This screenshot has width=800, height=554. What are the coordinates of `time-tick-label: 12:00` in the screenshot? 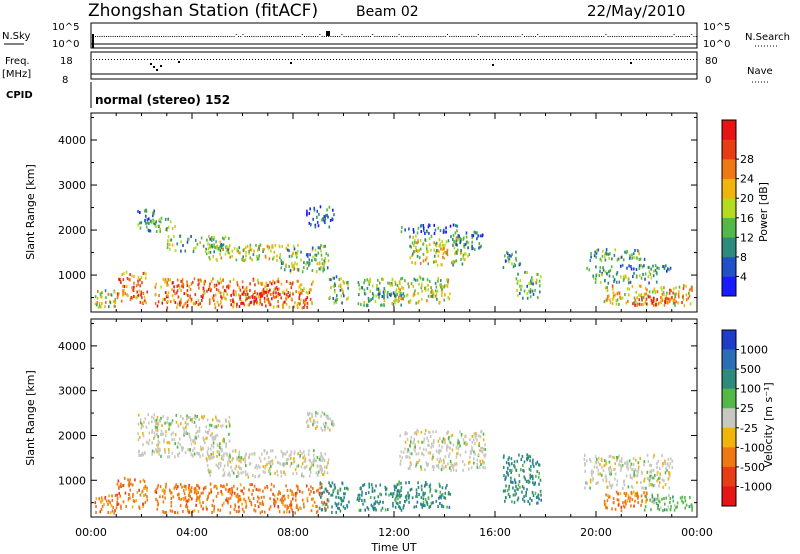 It's located at (394, 532).